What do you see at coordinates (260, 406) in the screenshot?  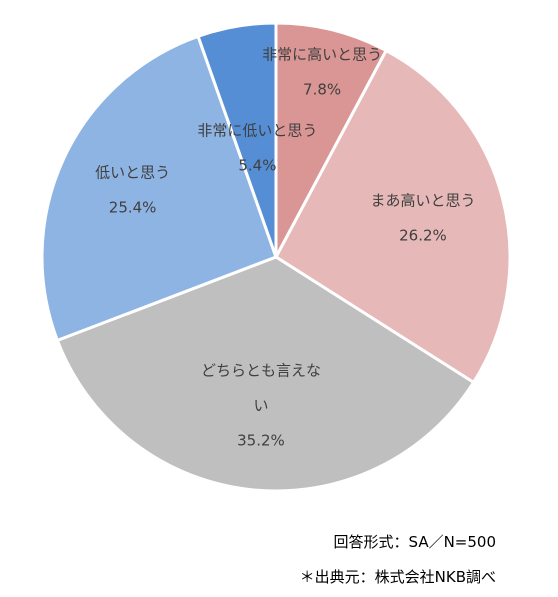 I see `slice-category-label-3: い` at bounding box center [260, 406].